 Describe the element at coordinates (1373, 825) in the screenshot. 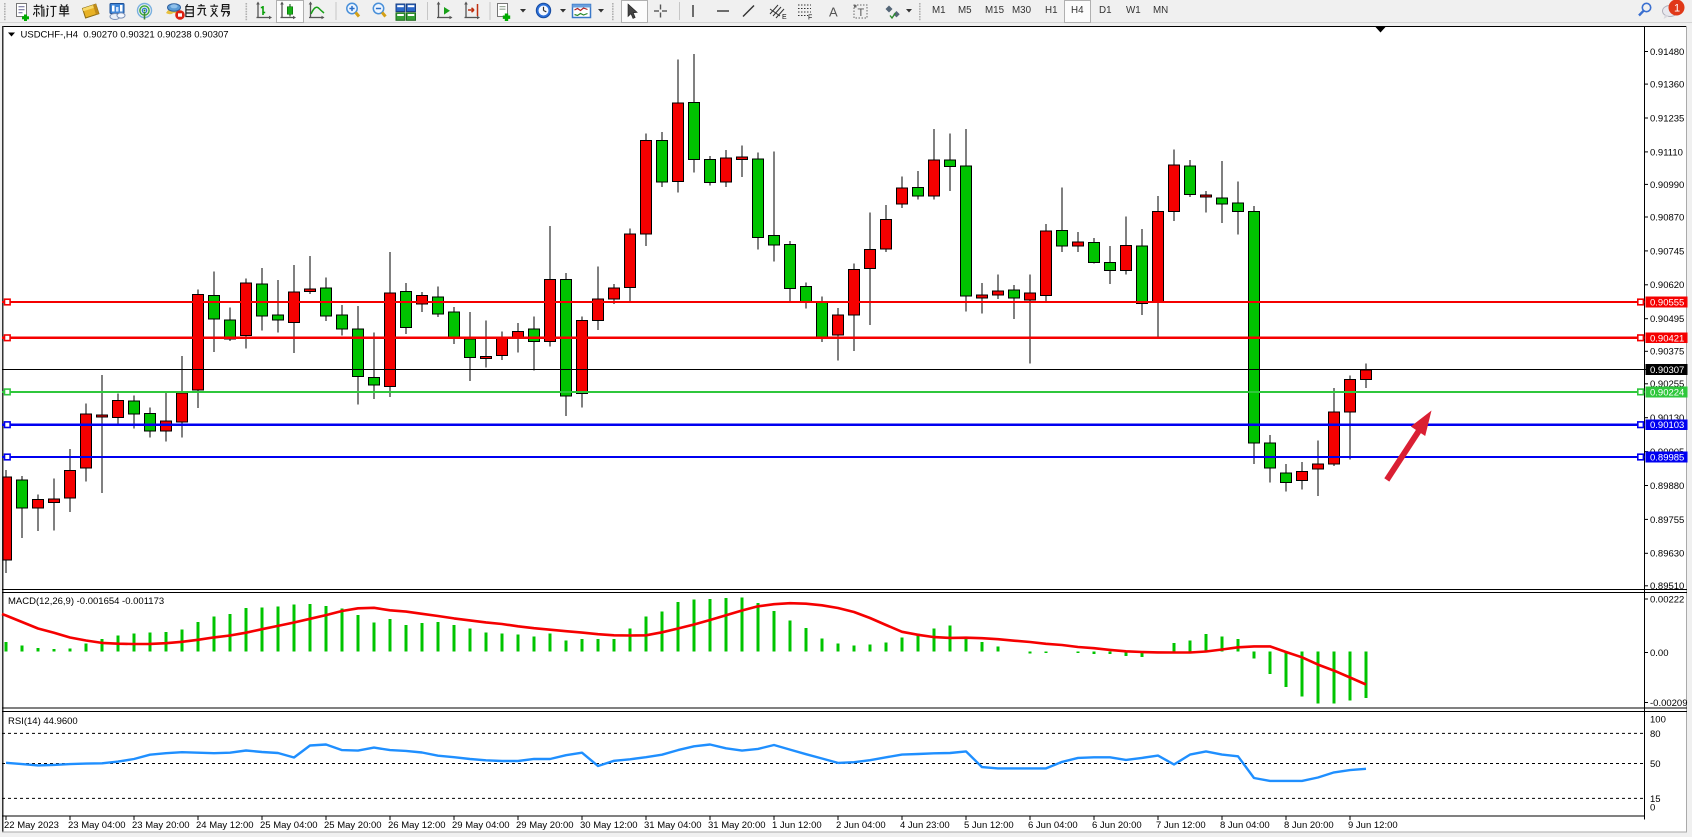

I see `svg-text: 9 Jun 12:00` at that location.